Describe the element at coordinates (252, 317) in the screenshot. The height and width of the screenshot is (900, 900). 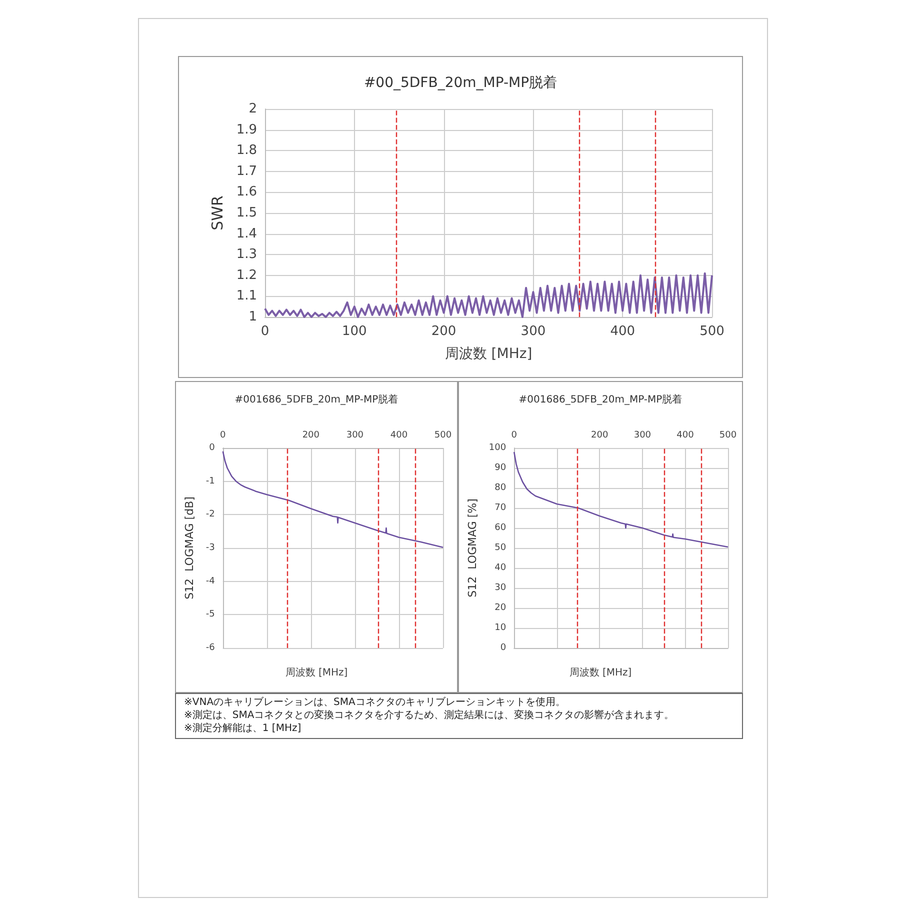
I see `y-tick-label: 1` at that location.